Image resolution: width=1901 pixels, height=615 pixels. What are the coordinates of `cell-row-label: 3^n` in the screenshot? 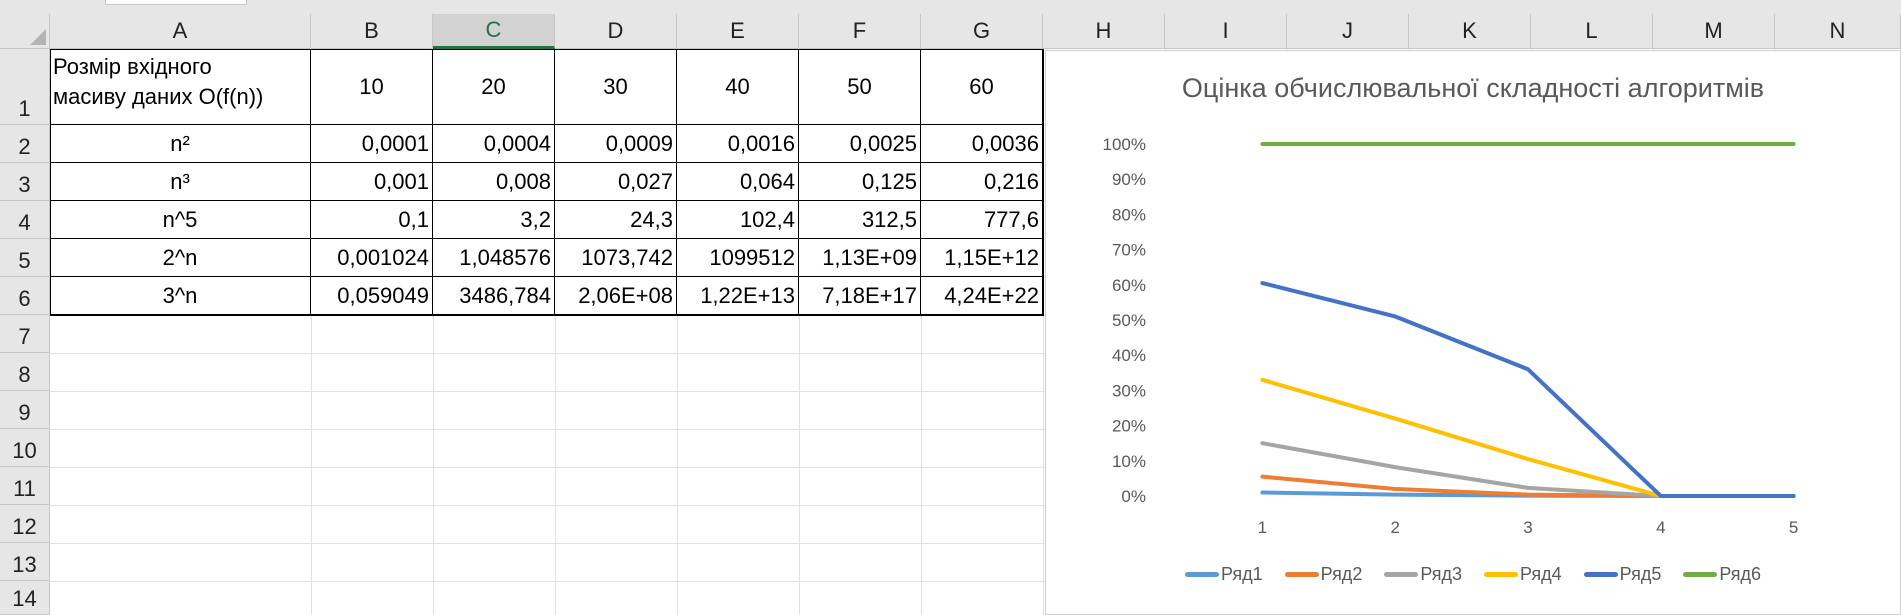 It's located at (180, 296).